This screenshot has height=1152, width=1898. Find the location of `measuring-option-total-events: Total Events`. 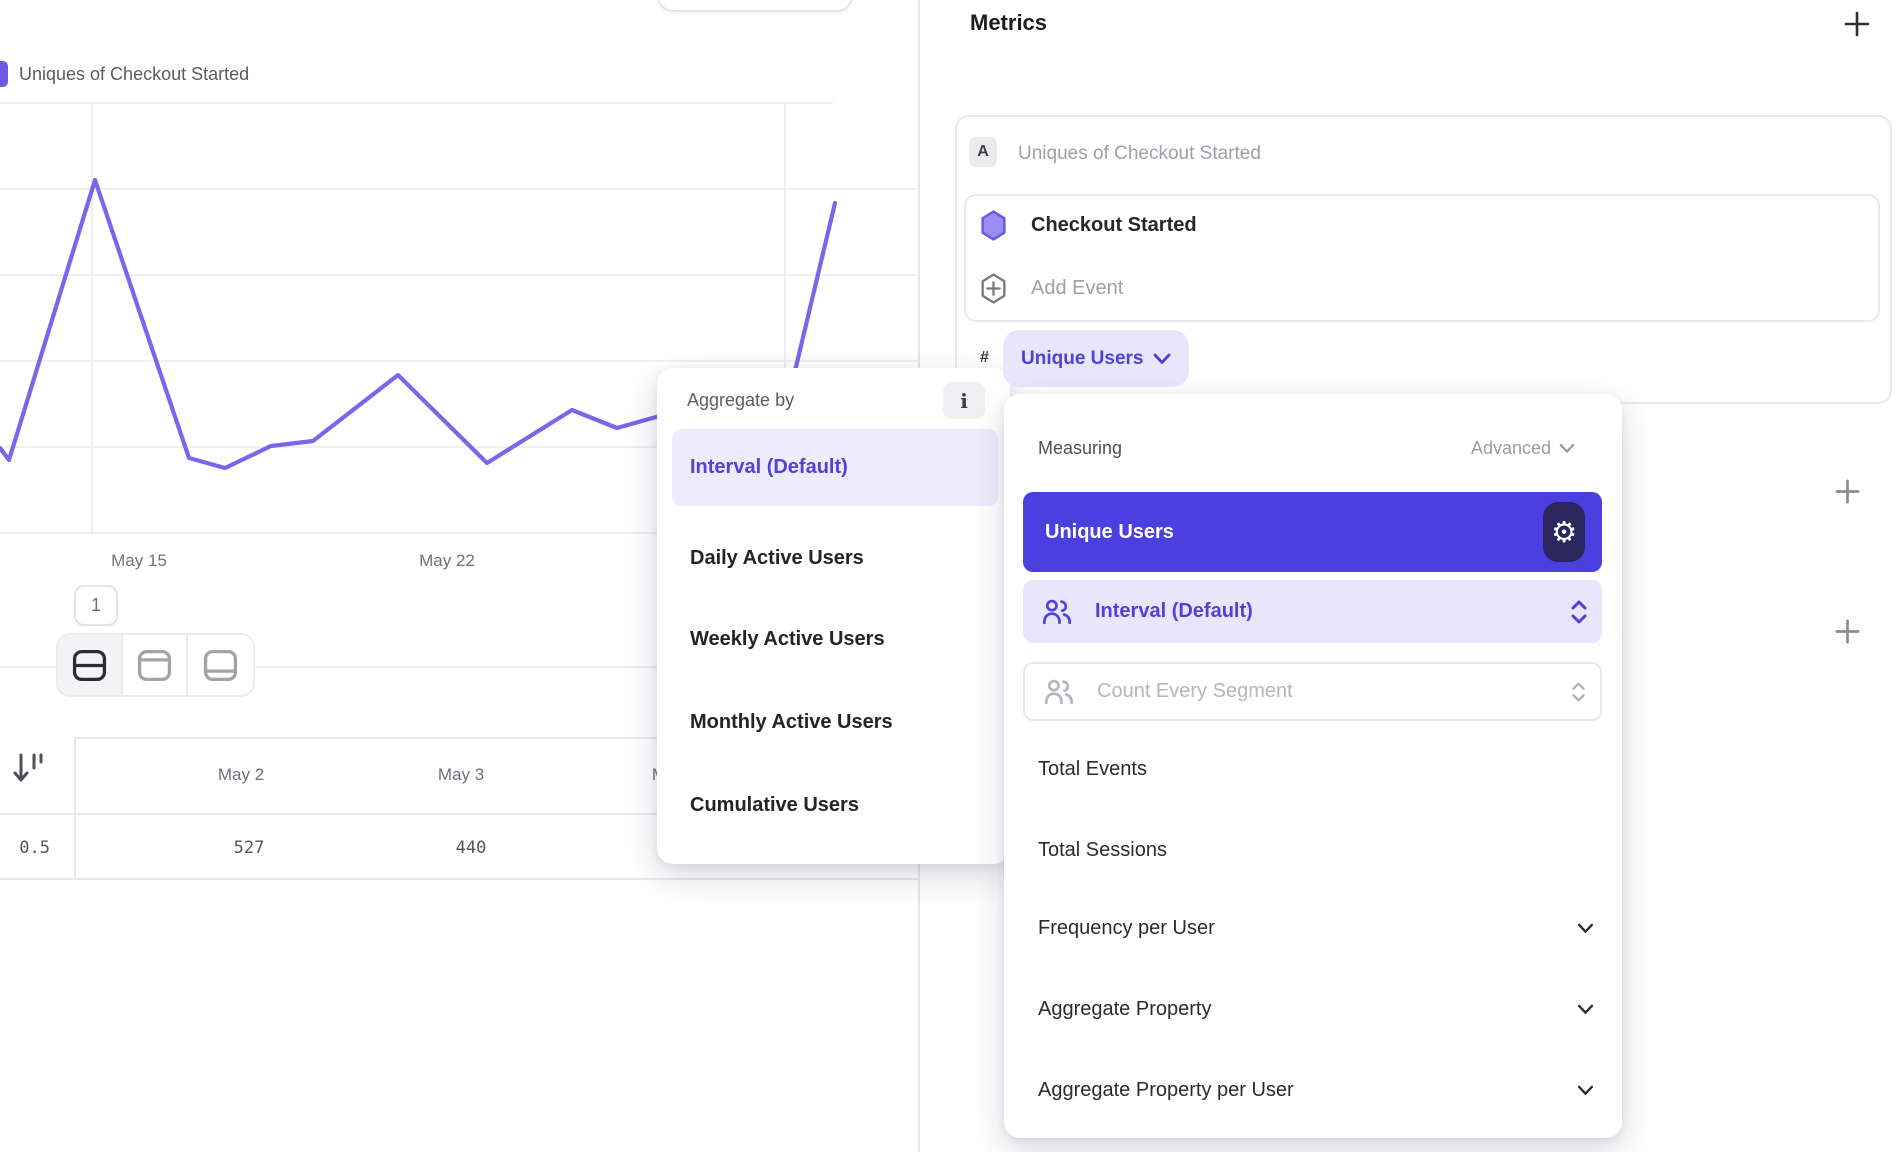

measuring-option-total-events: Total Events is located at coordinates (1316, 769).